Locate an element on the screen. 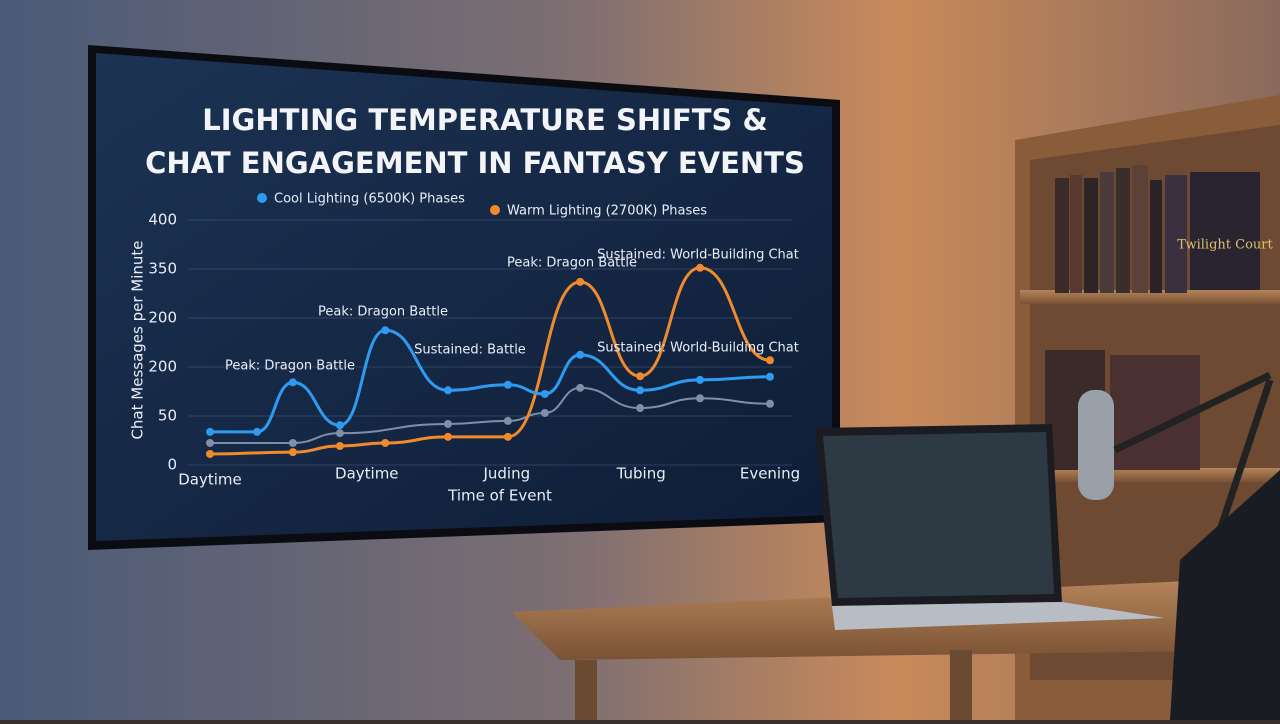 The width and height of the screenshot is (1280, 724). y-tick-label: 0 is located at coordinates (172, 465).